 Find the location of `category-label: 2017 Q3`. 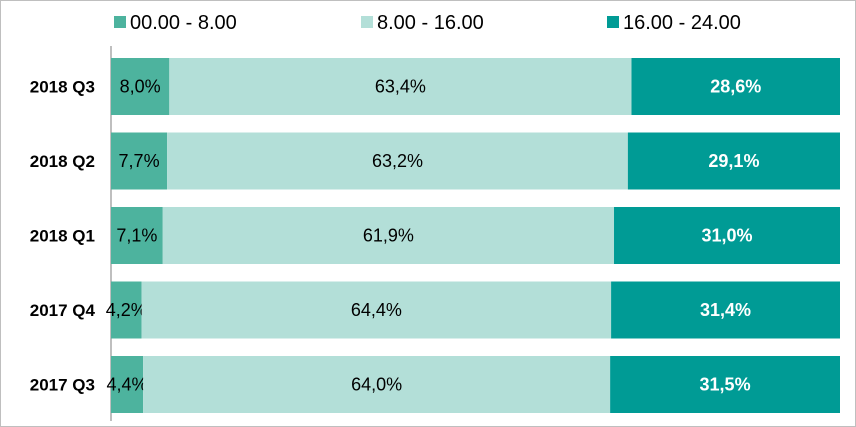

category-label: 2017 Q3 is located at coordinates (62, 385).